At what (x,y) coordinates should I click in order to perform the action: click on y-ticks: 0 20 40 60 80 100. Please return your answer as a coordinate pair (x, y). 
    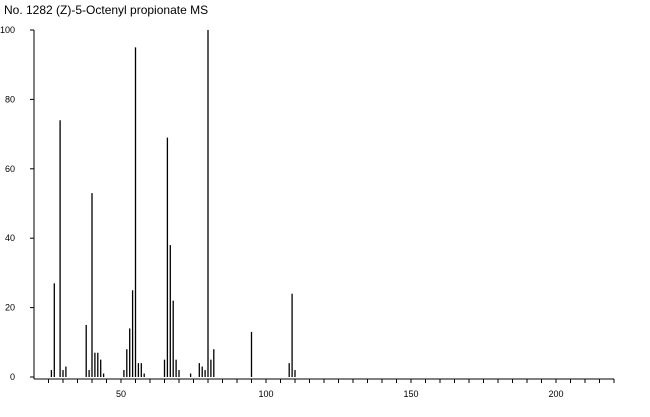
    Looking at the image, I should click on (17, 203).